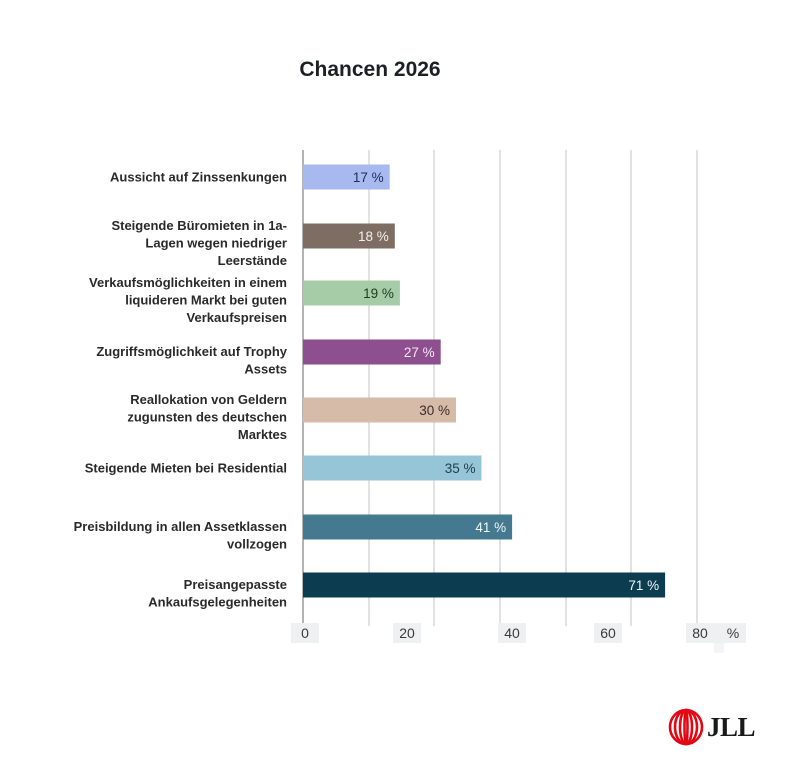 The height and width of the screenshot is (779, 800). What do you see at coordinates (434, 410) in the screenshot?
I see `bar-value-label: 30 %` at bounding box center [434, 410].